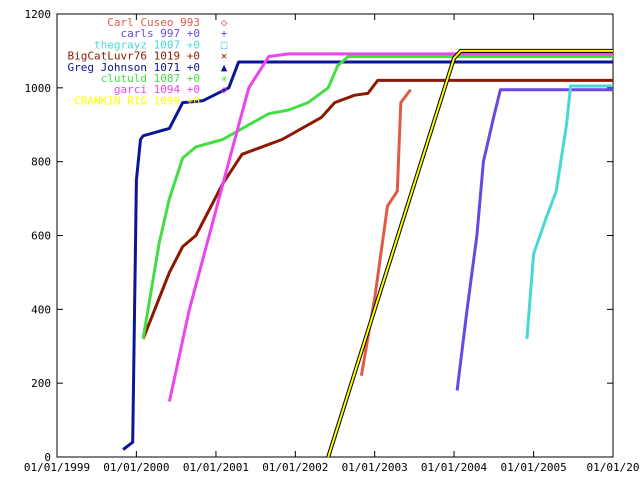  What do you see at coordinates (41, 162) in the screenshot?
I see `y-tick-label: 800` at bounding box center [41, 162].